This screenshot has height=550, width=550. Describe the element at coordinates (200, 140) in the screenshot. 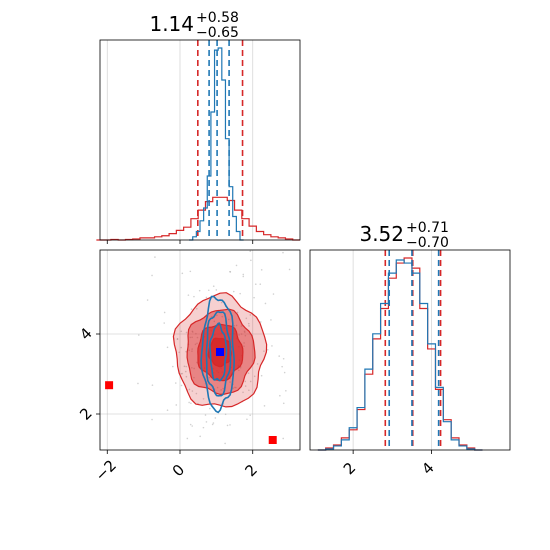

I see `param1-histogram-frame` at that location.